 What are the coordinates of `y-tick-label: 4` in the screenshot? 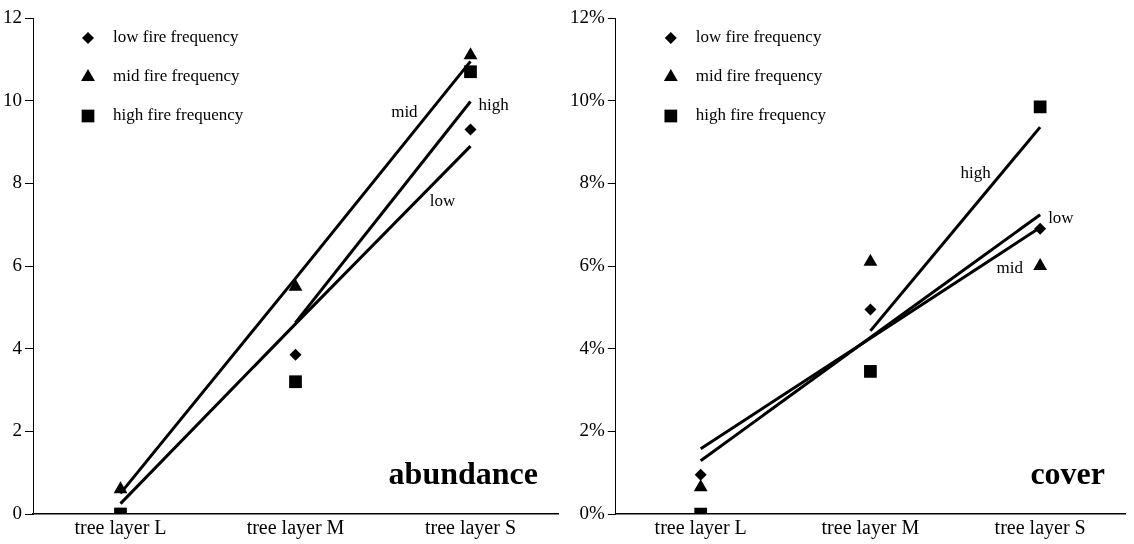 It's located at (17, 347).